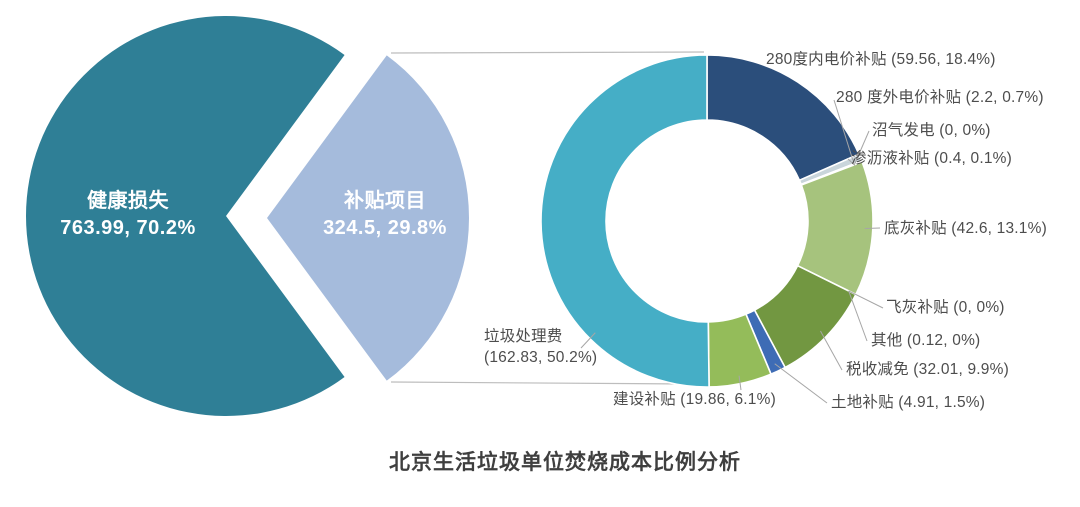 The height and width of the screenshot is (507, 1080). What do you see at coordinates (385, 201) in the screenshot?
I see `subsidy-items-name: 补贴项目` at bounding box center [385, 201].